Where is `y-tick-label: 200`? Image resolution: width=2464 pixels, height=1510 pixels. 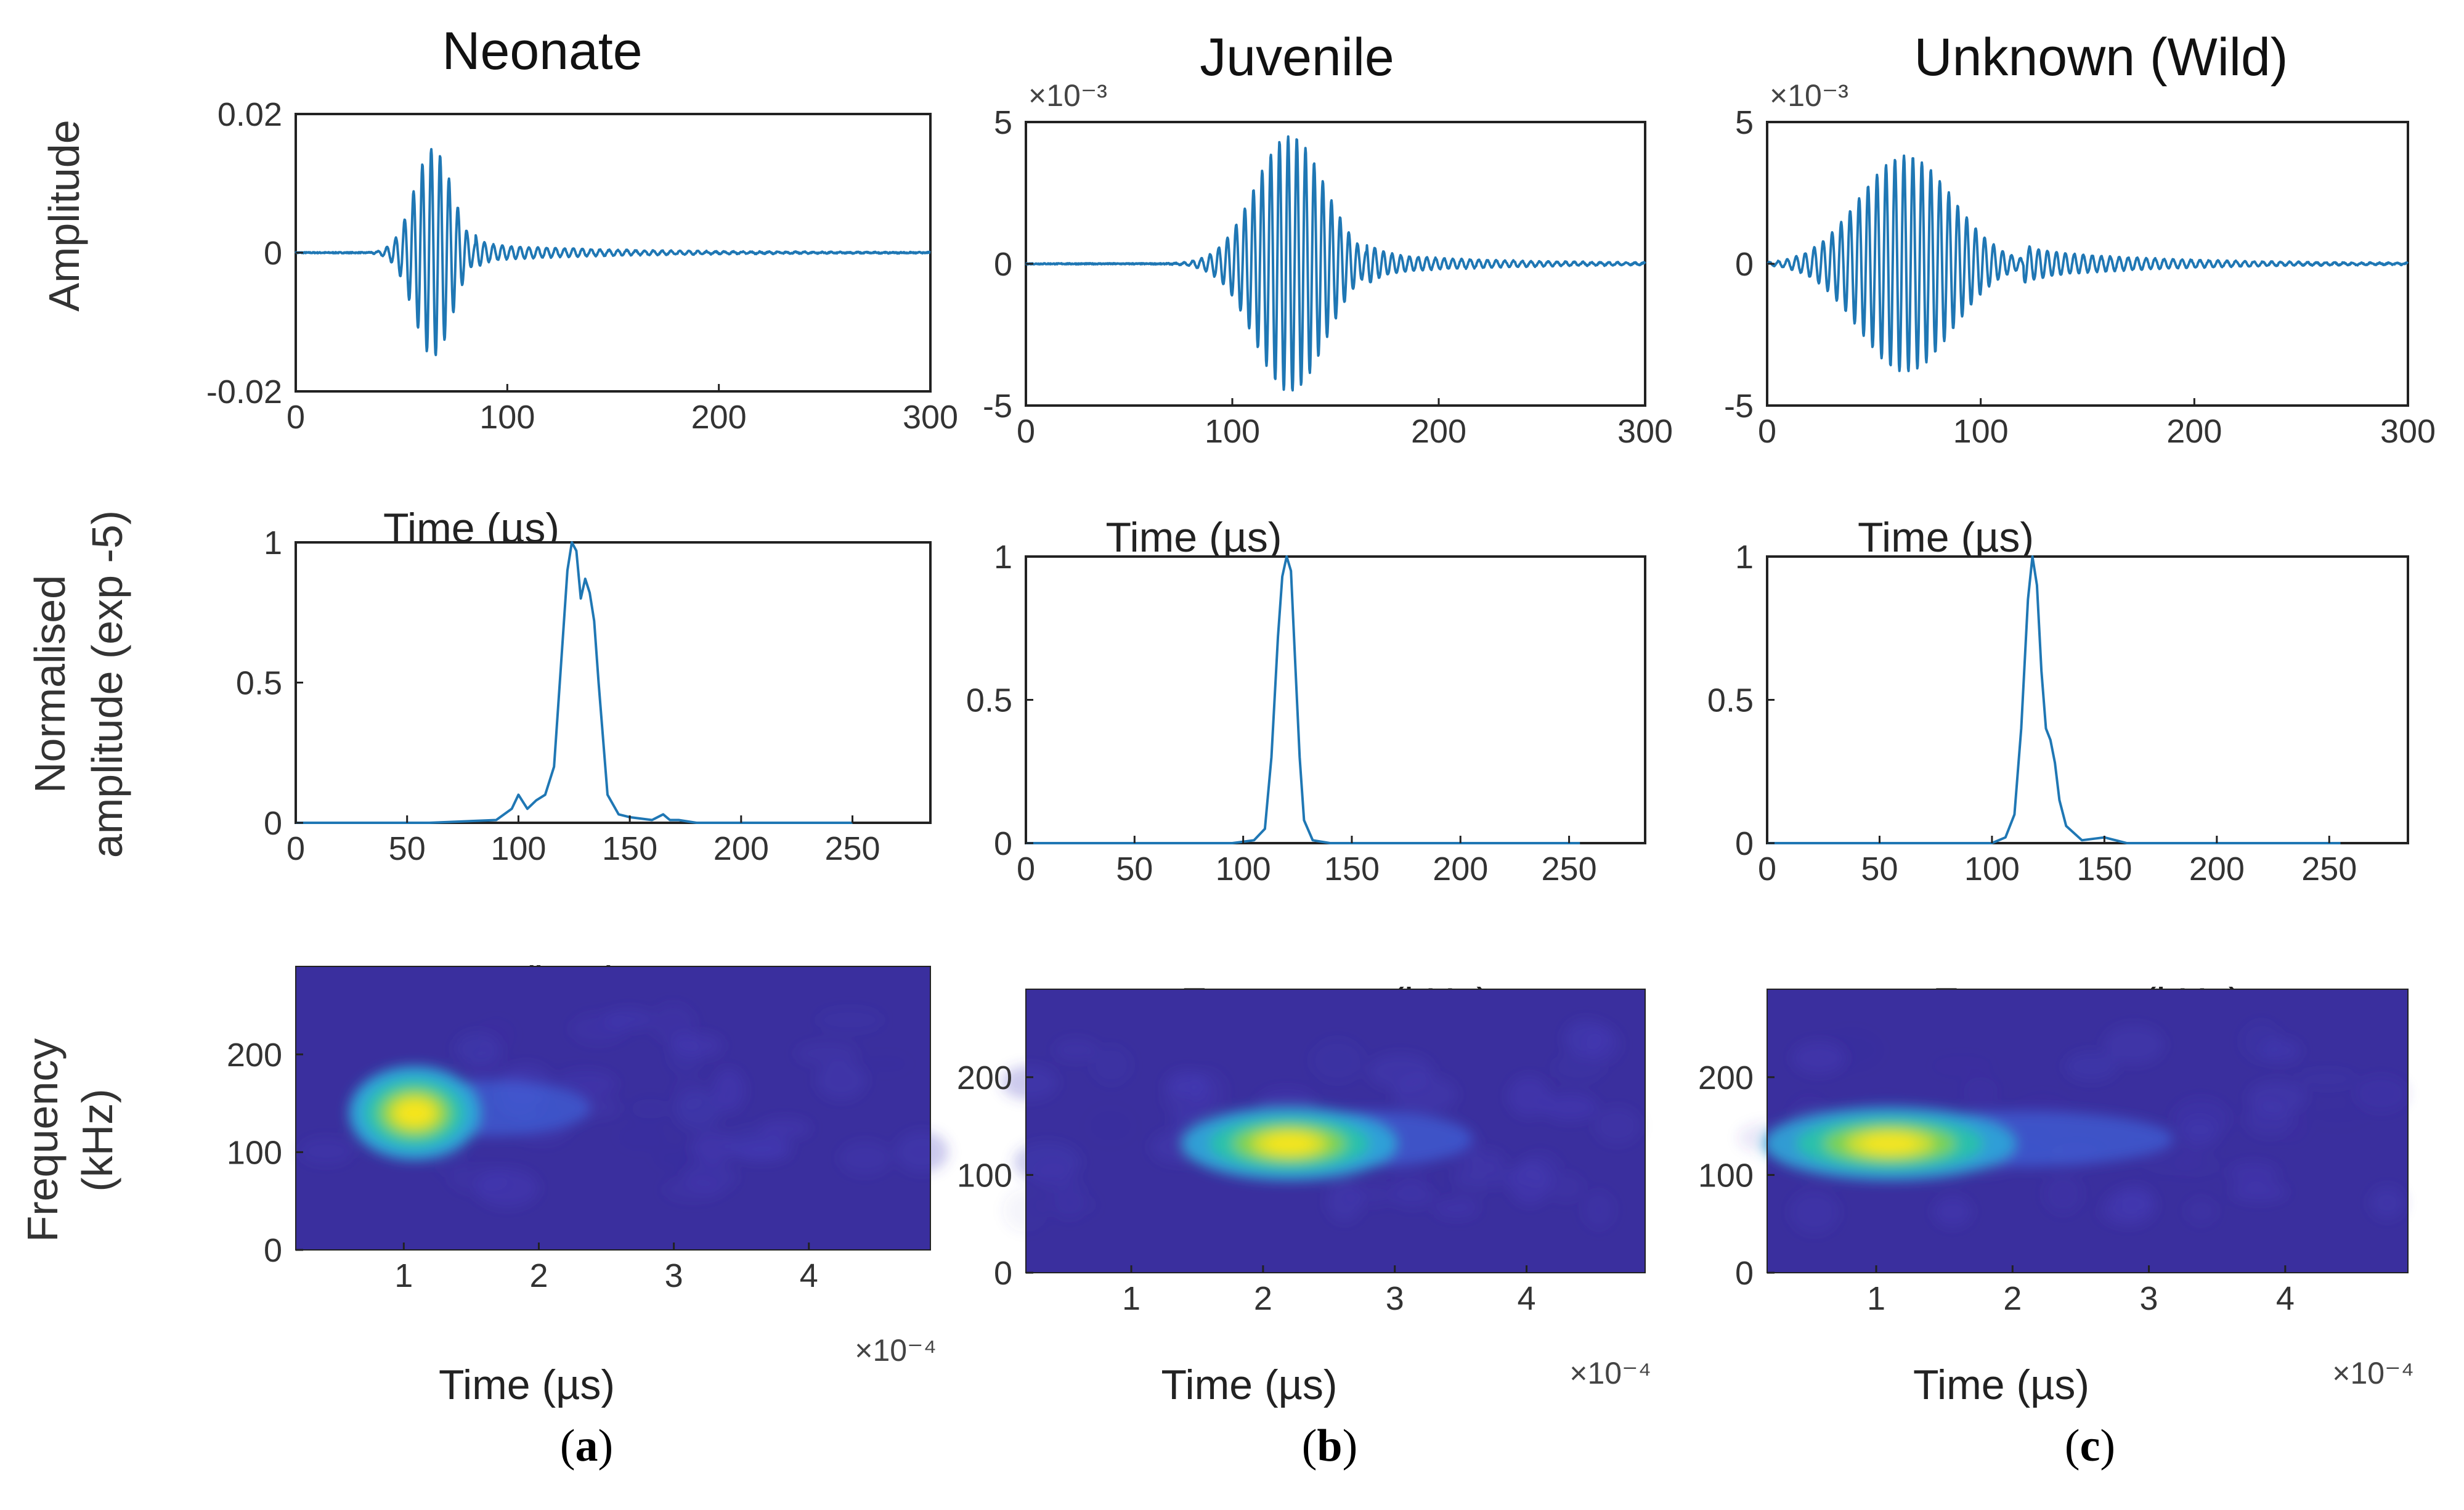 y-tick-label: 200 is located at coordinates (254, 1055).